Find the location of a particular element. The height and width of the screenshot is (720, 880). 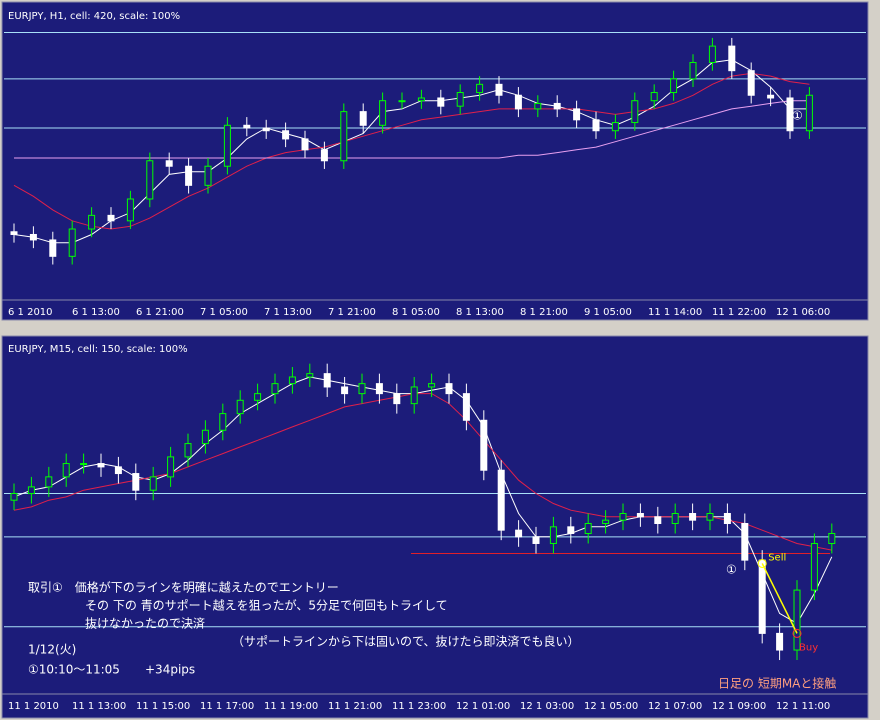

annotation: その 下の 青のサポート越えを狙ったが、5分足で何回もトライして is located at coordinates (266, 605).